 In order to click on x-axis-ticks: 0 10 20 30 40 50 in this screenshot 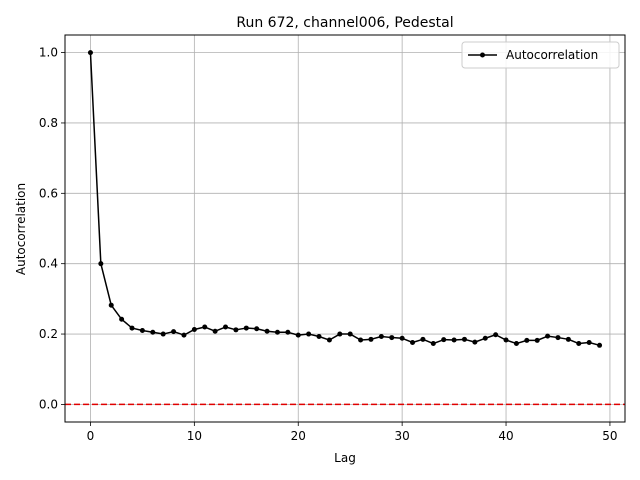, I will do `click(352, 432)`.